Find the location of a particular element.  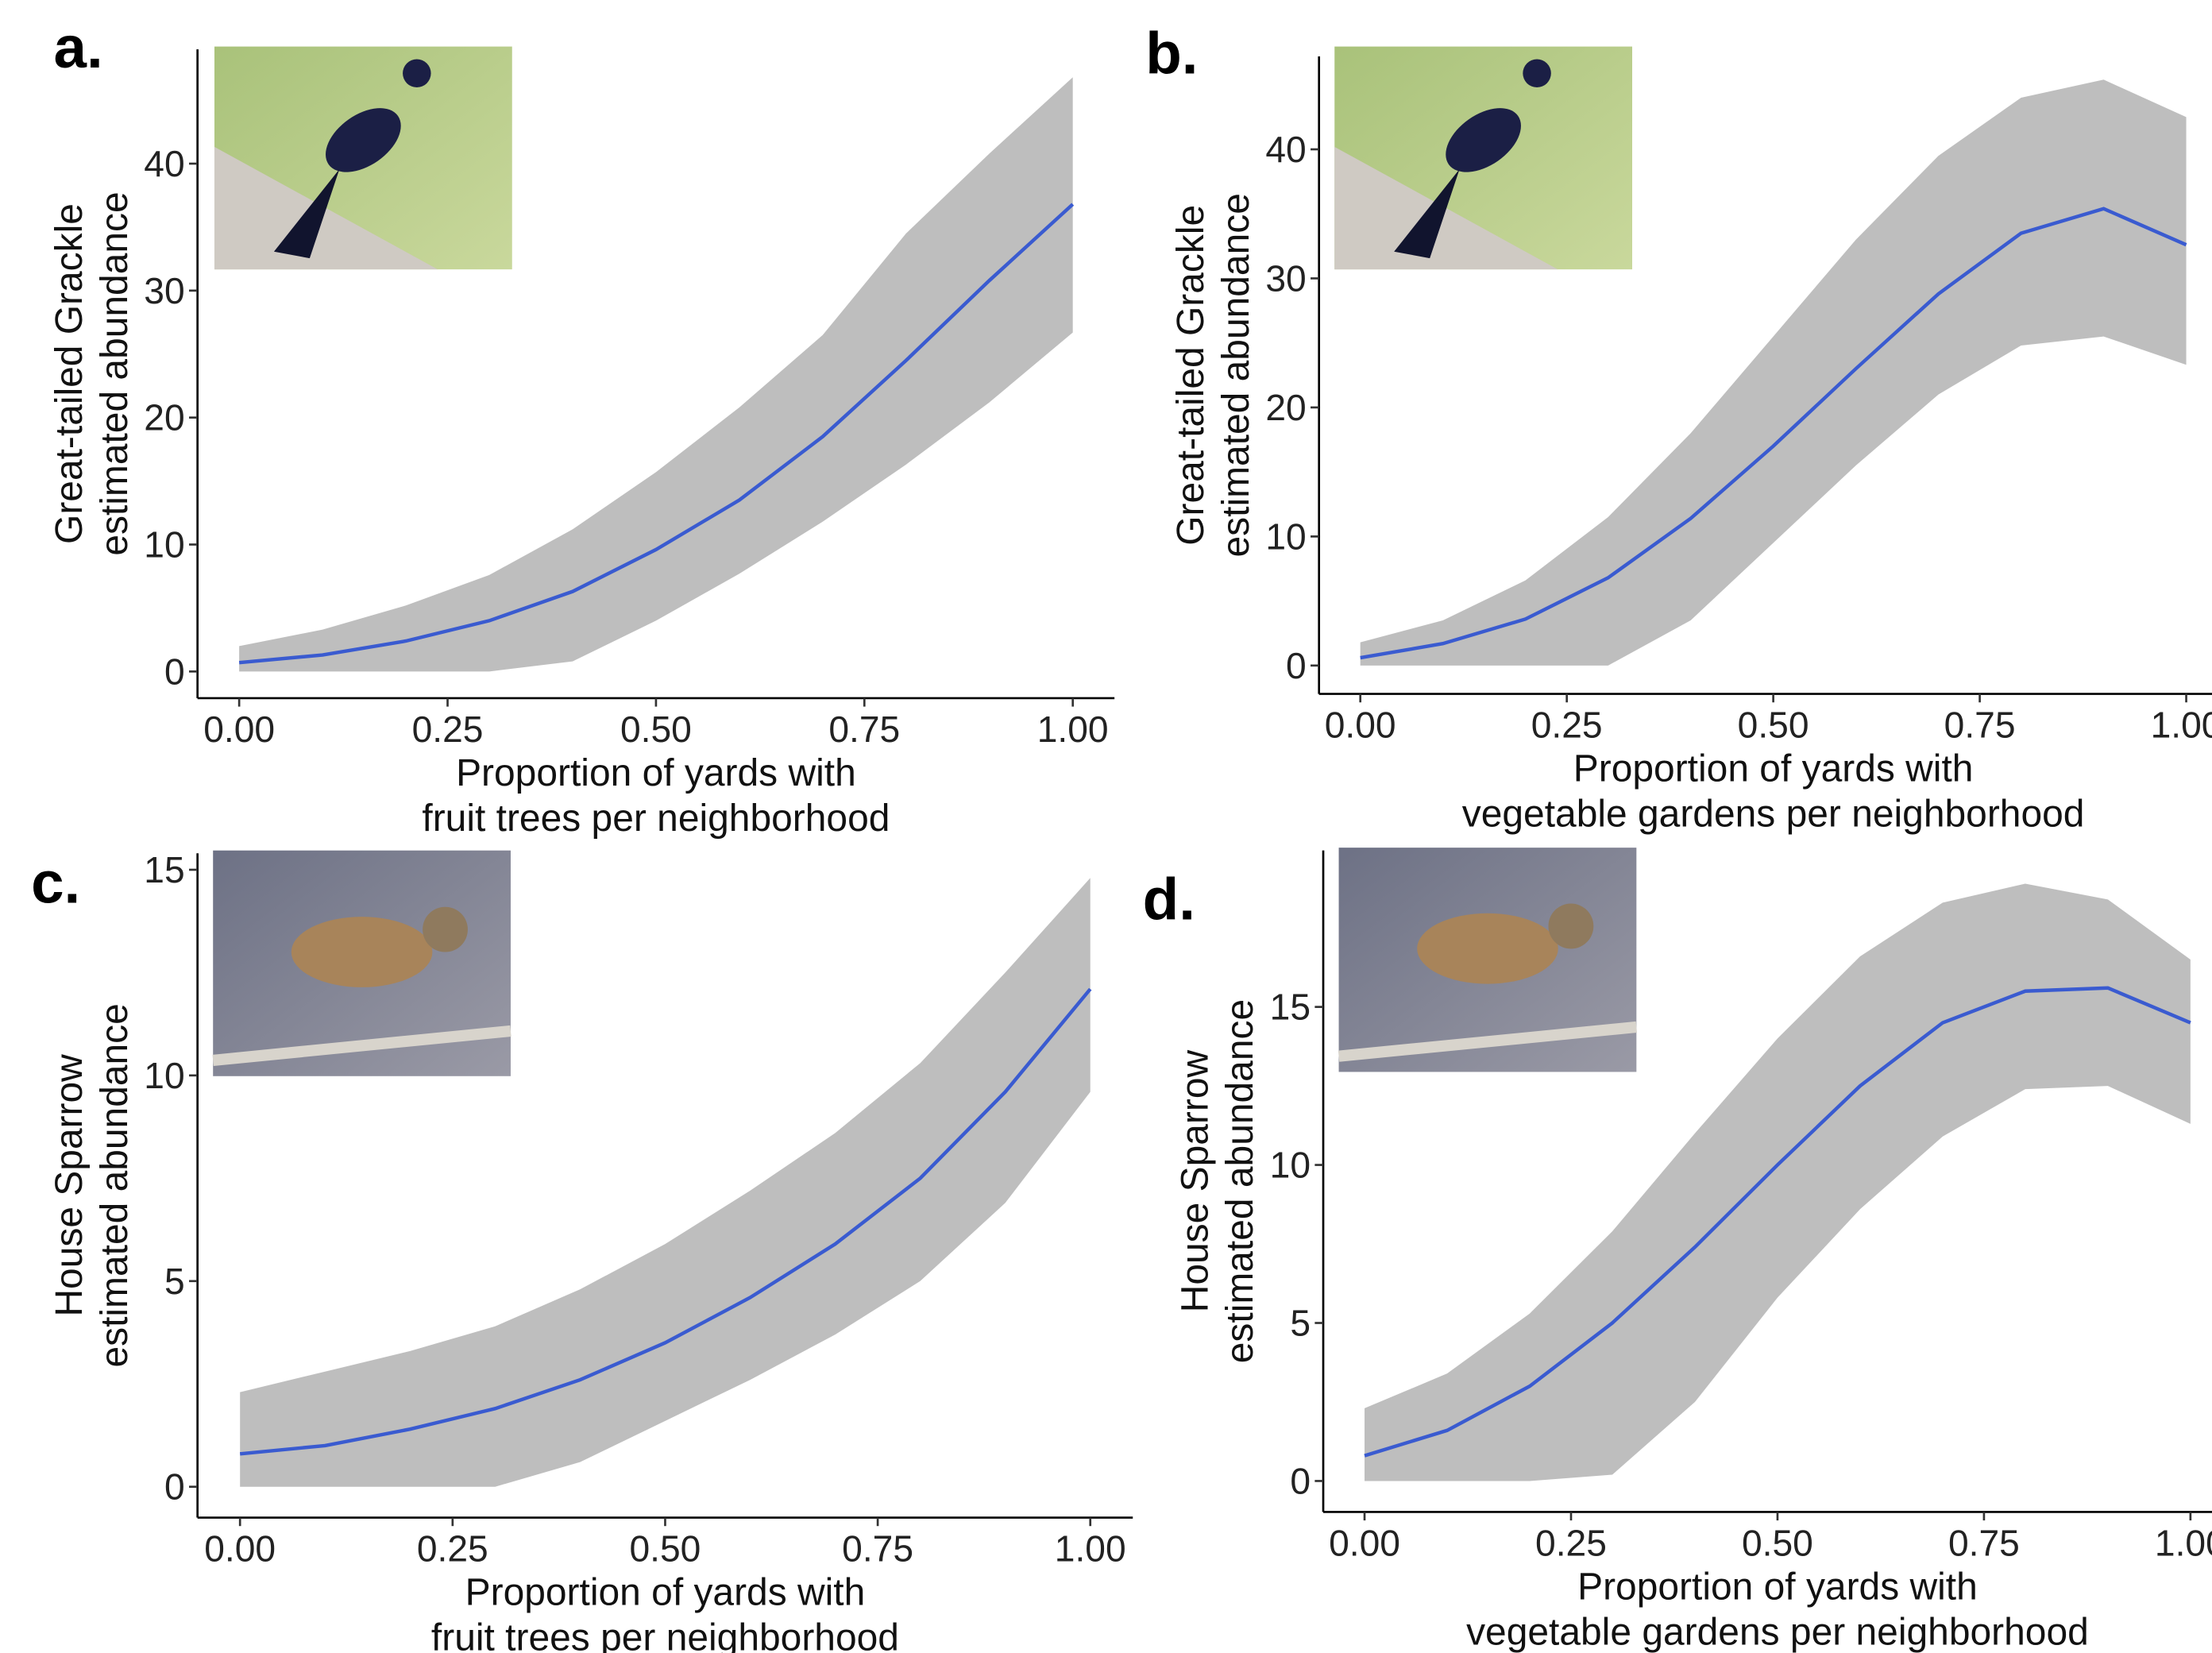

panel-label: b. is located at coordinates (1171, 53).